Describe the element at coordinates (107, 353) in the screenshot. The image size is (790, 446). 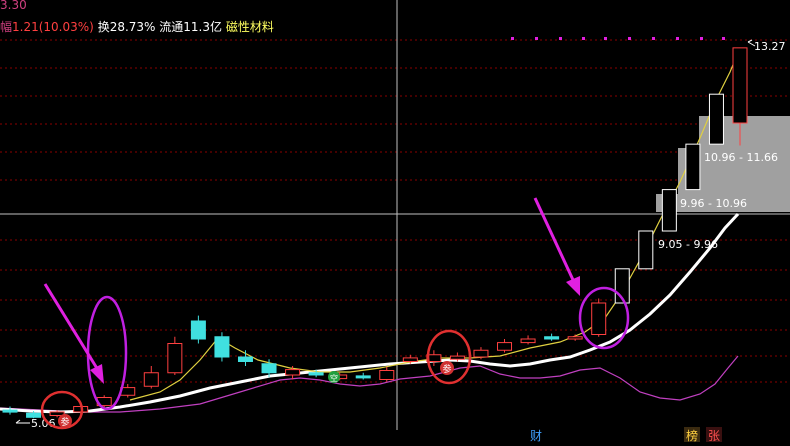
I see `highlight-ellipse-left` at that location.